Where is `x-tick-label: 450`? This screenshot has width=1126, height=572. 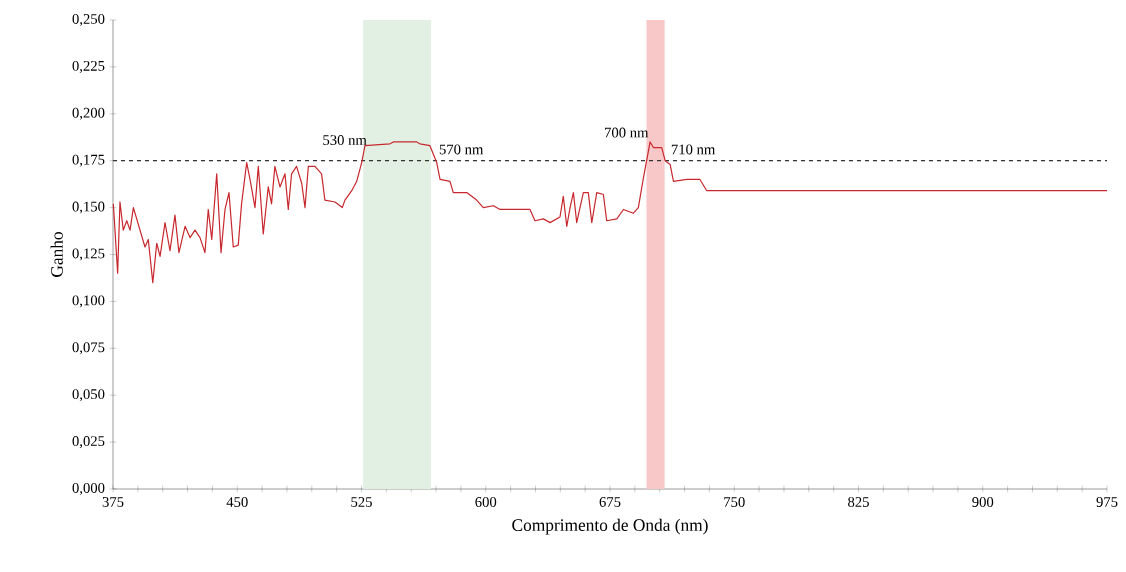
x-tick-label: 450 is located at coordinates (237, 502).